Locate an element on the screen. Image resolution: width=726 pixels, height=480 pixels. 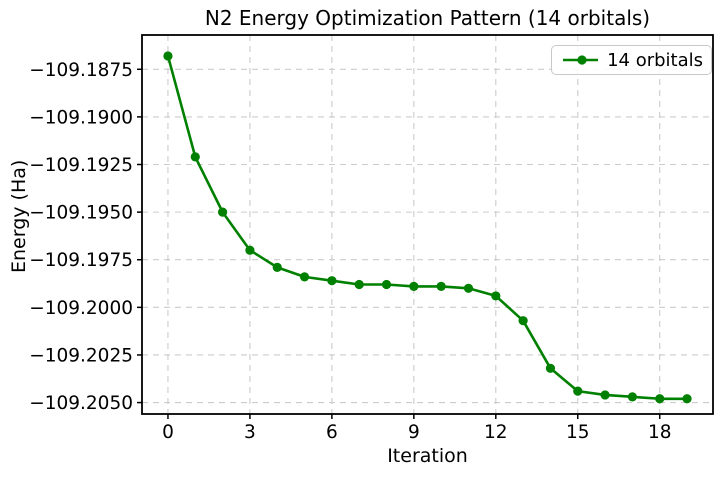
x-tick-label: 18 is located at coordinates (660, 432).